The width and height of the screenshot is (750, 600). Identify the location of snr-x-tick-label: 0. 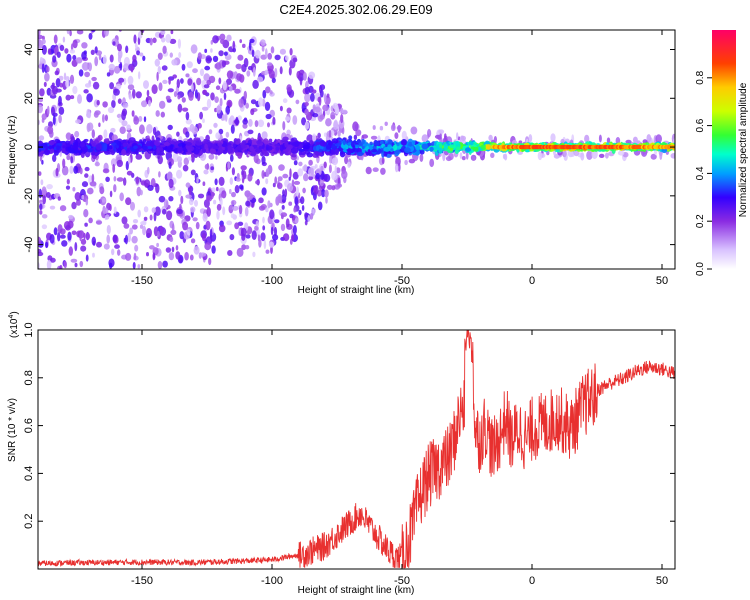
(532, 581).